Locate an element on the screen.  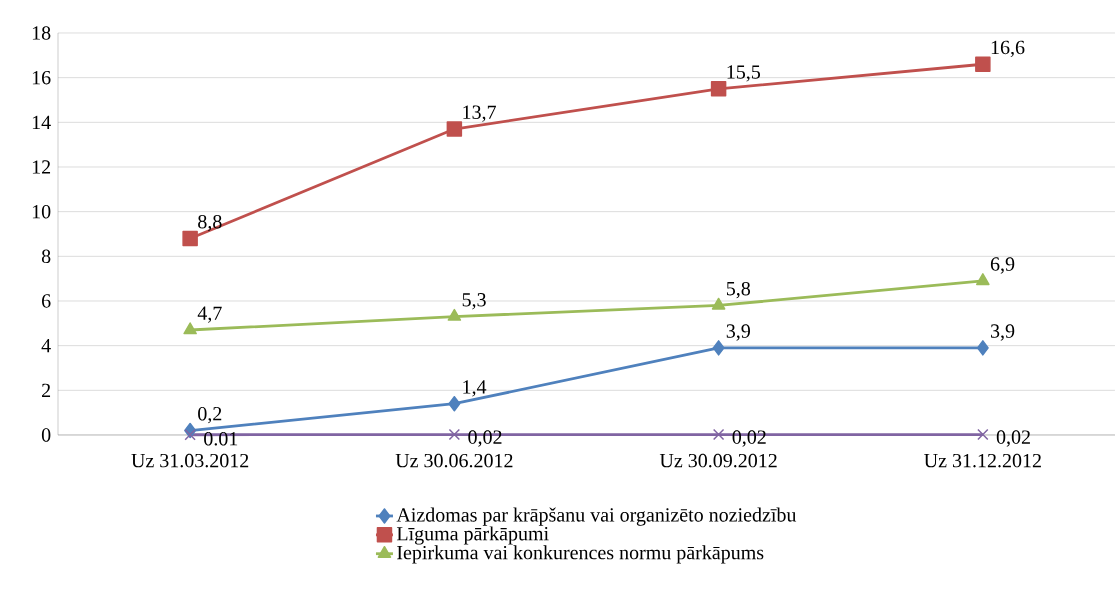
data-label: 0,2 is located at coordinates (210, 415).